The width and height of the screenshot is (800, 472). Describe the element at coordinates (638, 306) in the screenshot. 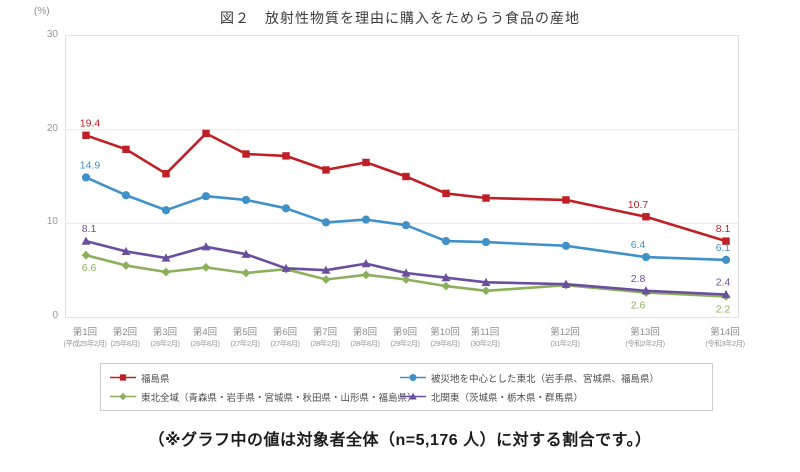

I see `point-label: 2.6` at that location.